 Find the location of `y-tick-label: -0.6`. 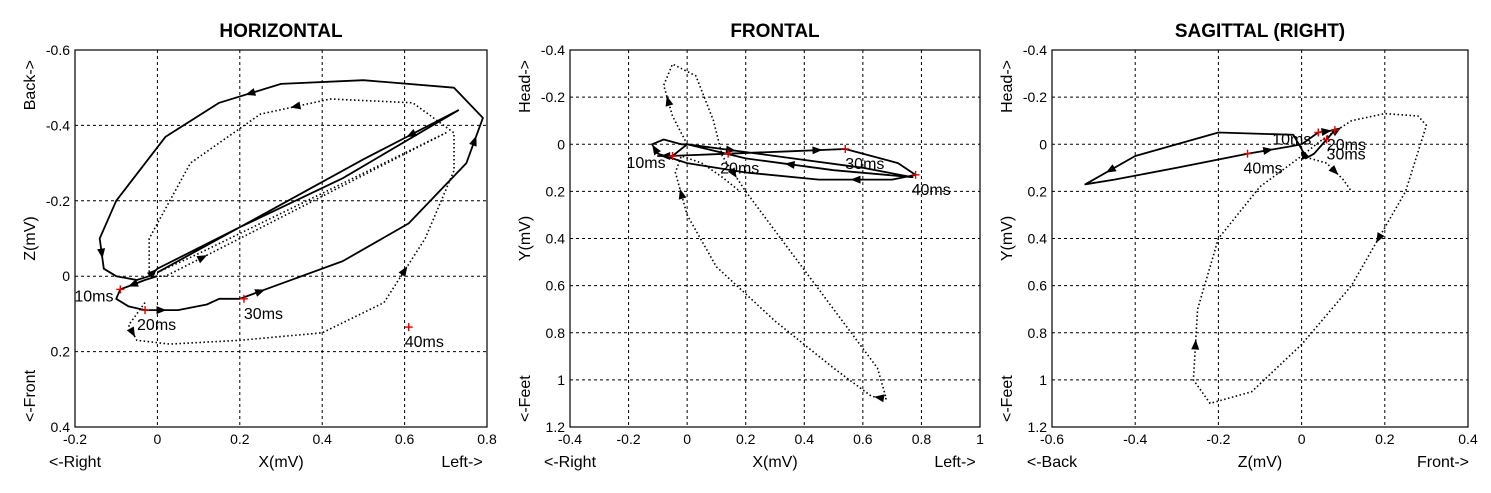

y-tick-label: -0.6 is located at coordinates (58, 50).